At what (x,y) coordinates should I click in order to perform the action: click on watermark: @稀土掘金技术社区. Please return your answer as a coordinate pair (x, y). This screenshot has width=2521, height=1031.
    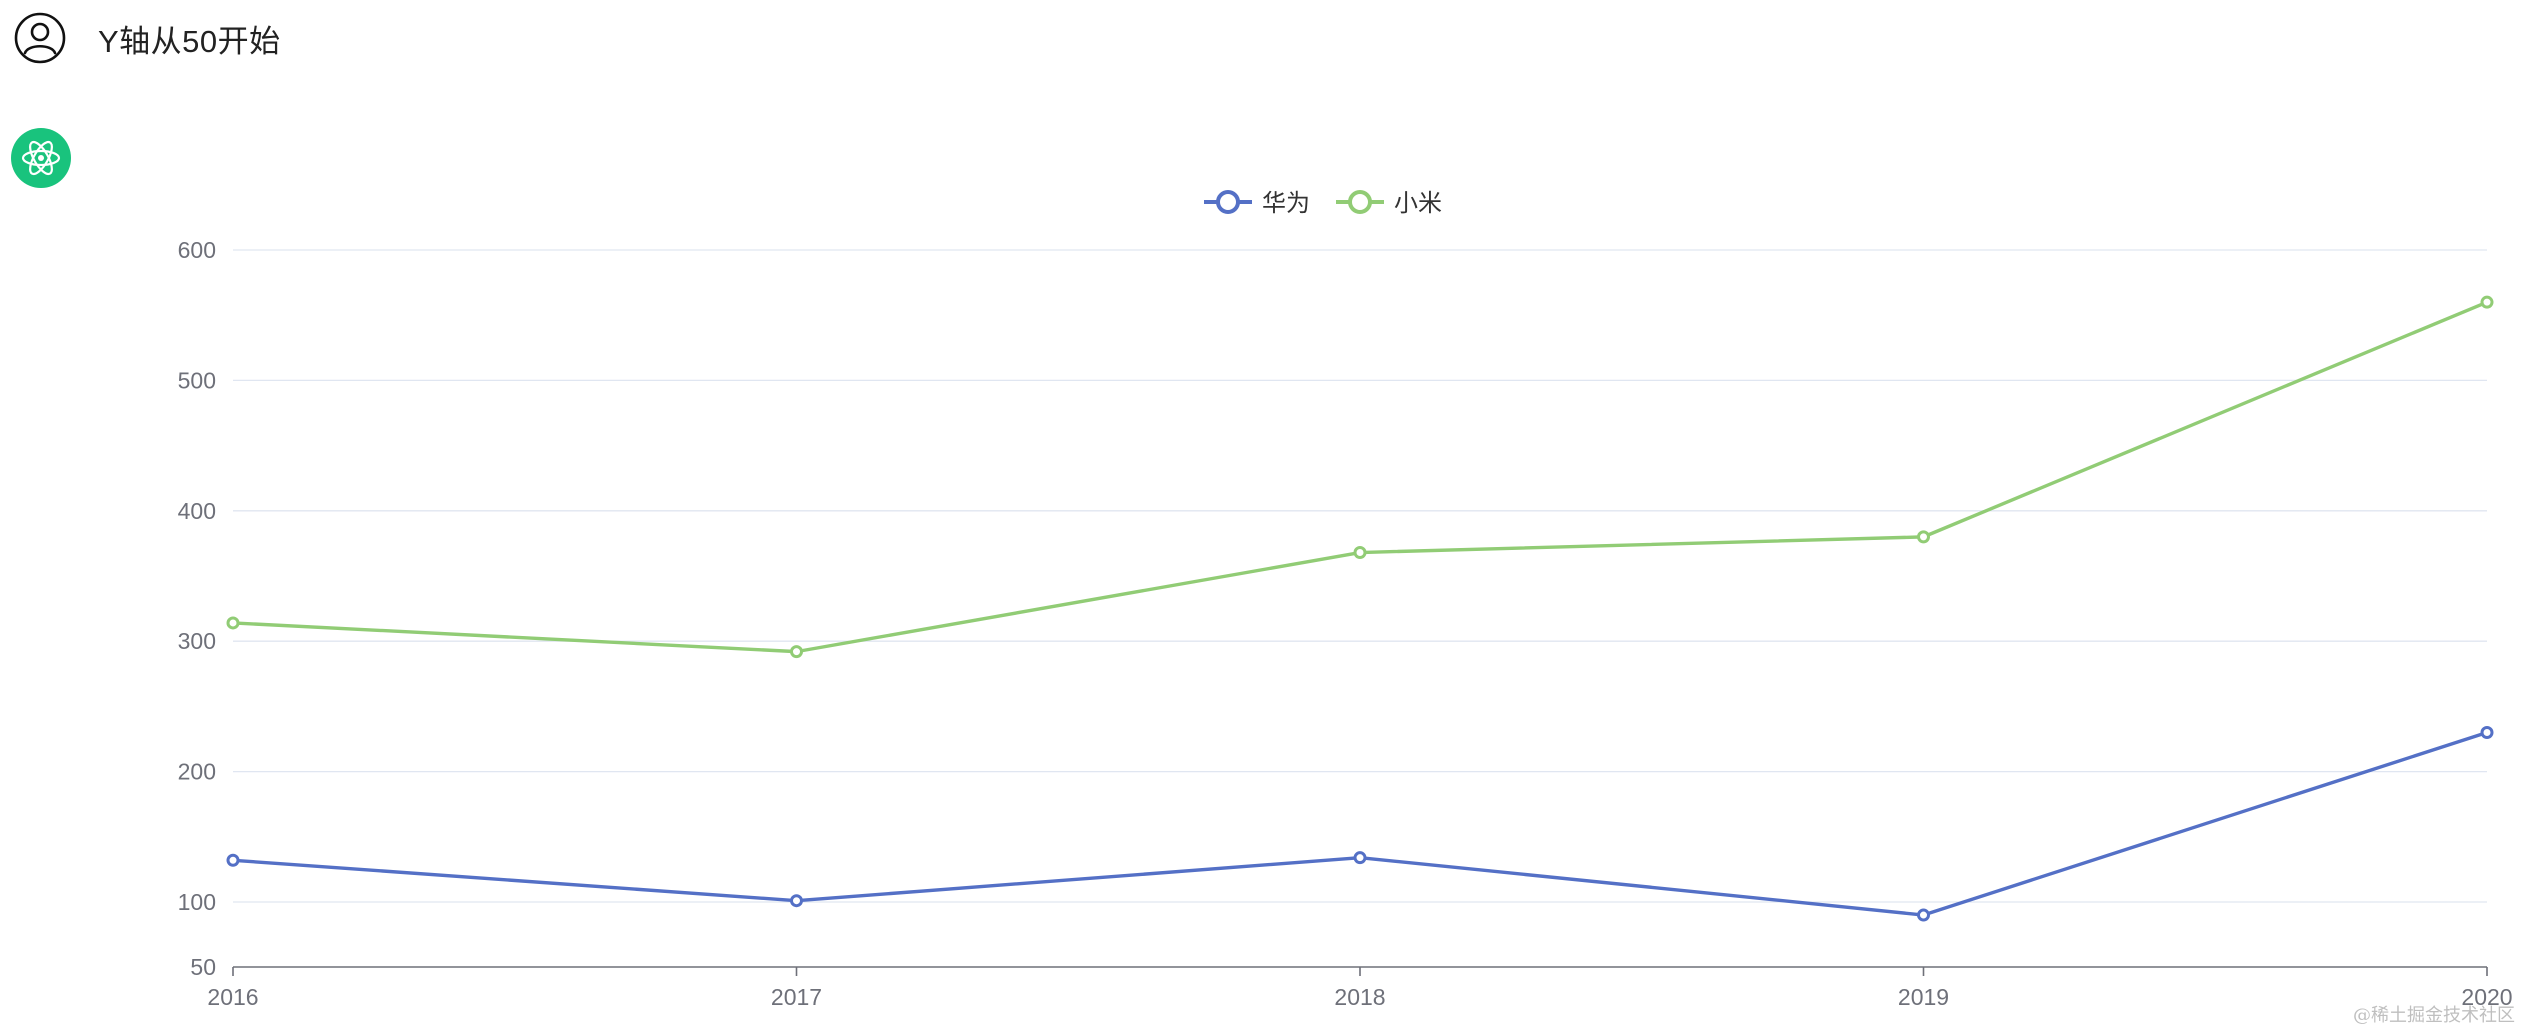
    Looking at the image, I should click on (2434, 1015).